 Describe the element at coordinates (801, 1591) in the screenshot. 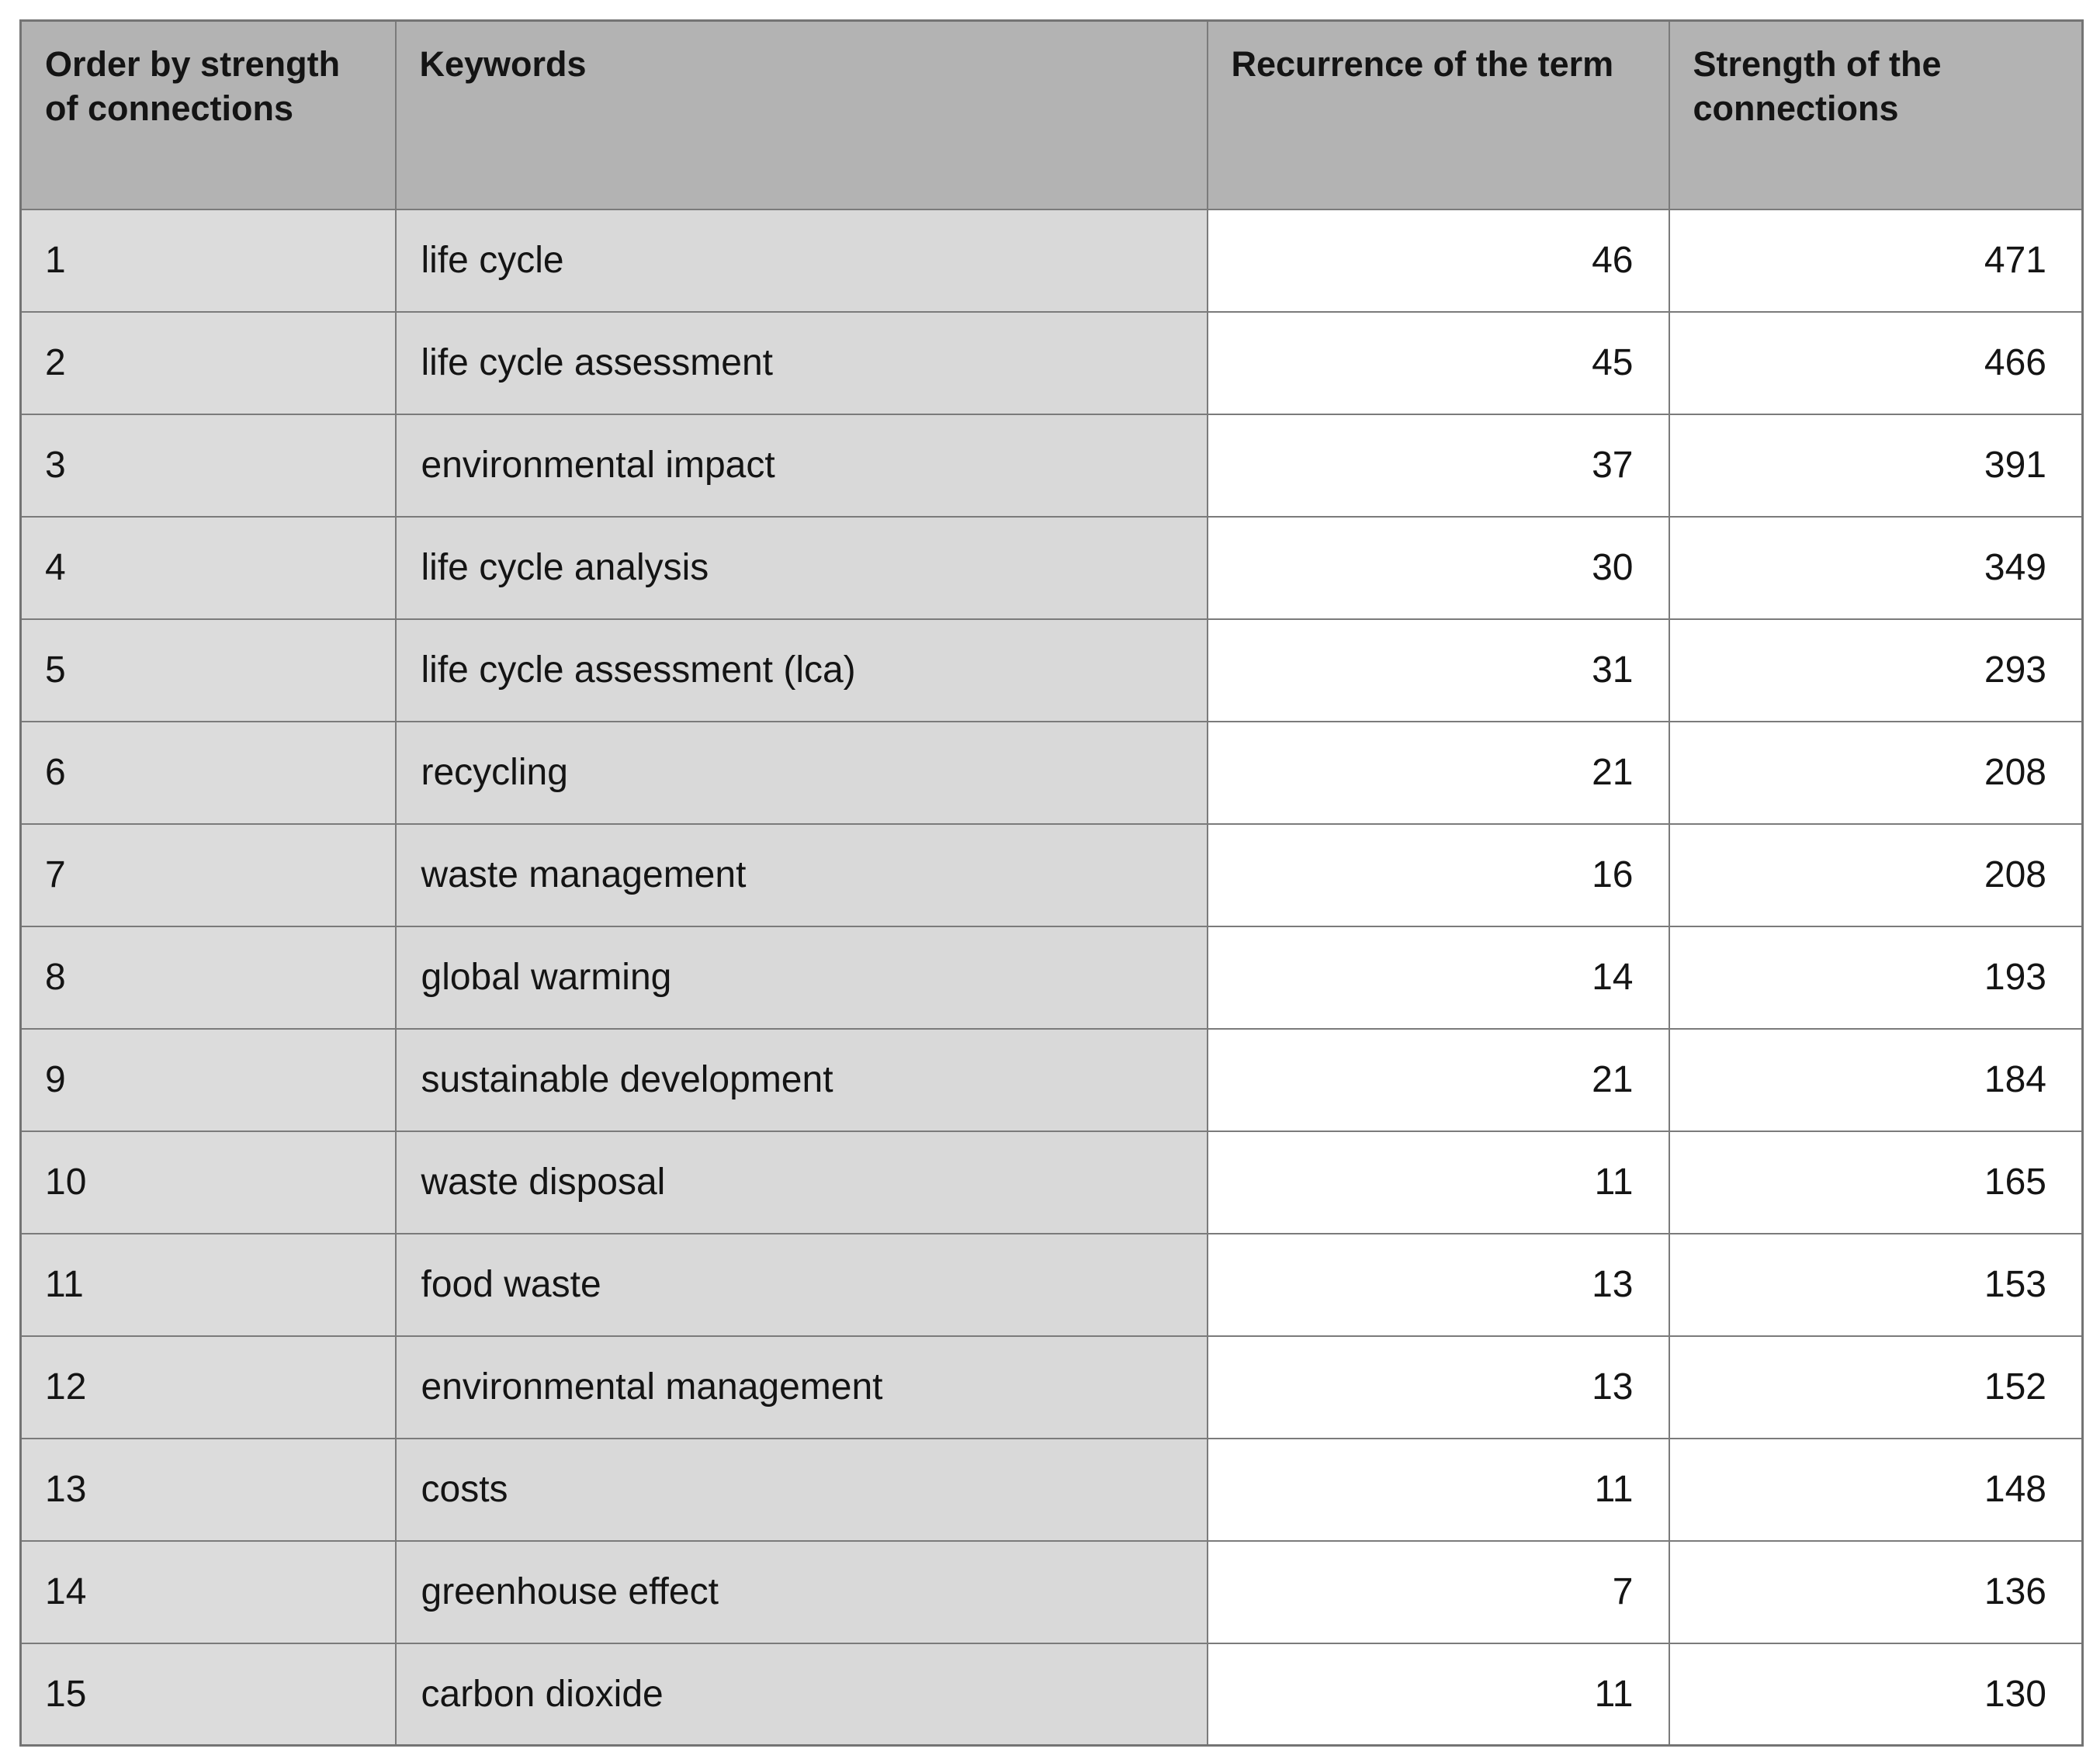

I see `keyword-cell: greenhouse effect` at that location.